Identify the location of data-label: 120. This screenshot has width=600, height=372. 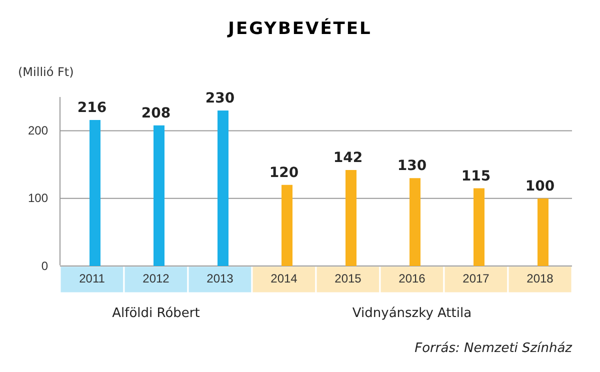
(284, 172).